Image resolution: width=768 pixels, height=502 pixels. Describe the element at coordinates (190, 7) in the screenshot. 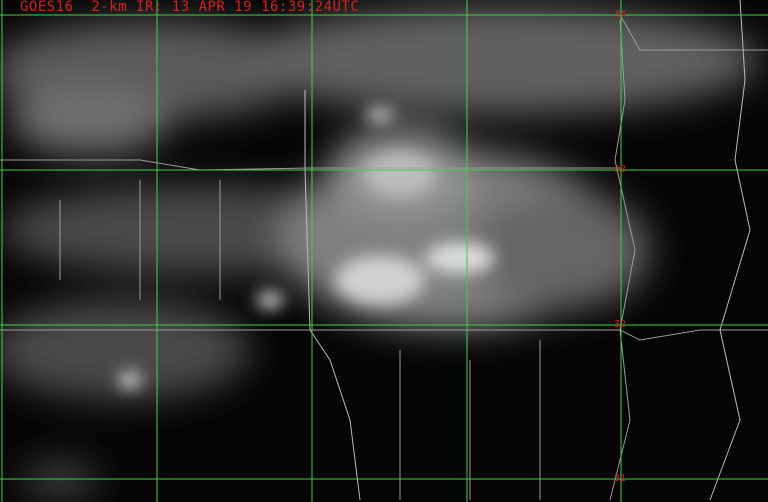

I see `image-title: GOES16 2-km IR: 13 APR 19 16:39:24UTC` at that location.